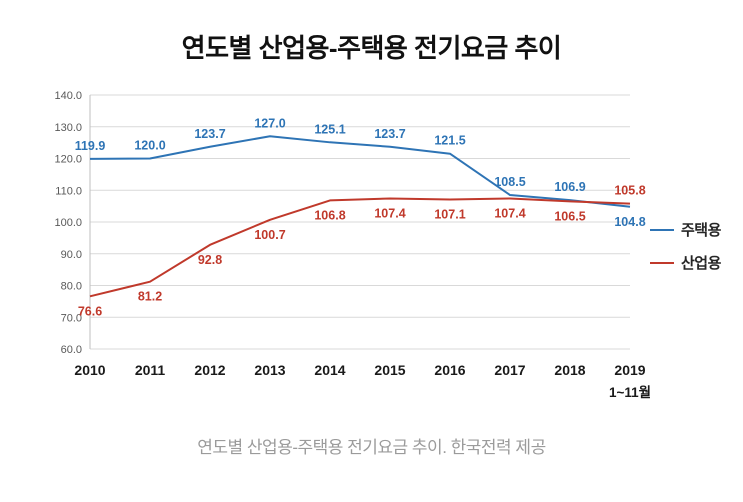 This screenshot has width=743, height=502. I want to click on data-label: 106.9, so click(569, 187).